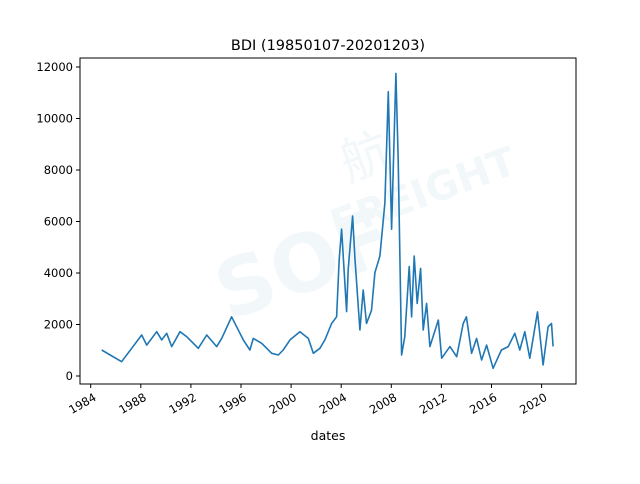  What do you see at coordinates (182, 403) in the screenshot?
I see `x-tick-label: 1992` at bounding box center [182, 403].